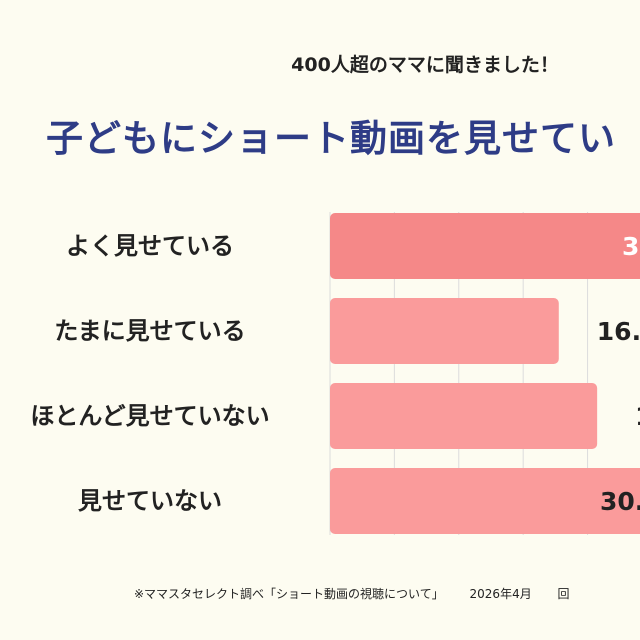 This screenshot has width=640, height=640. What do you see at coordinates (150, 331) in the screenshot?
I see `category-label: たまに見せている` at bounding box center [150, 331].